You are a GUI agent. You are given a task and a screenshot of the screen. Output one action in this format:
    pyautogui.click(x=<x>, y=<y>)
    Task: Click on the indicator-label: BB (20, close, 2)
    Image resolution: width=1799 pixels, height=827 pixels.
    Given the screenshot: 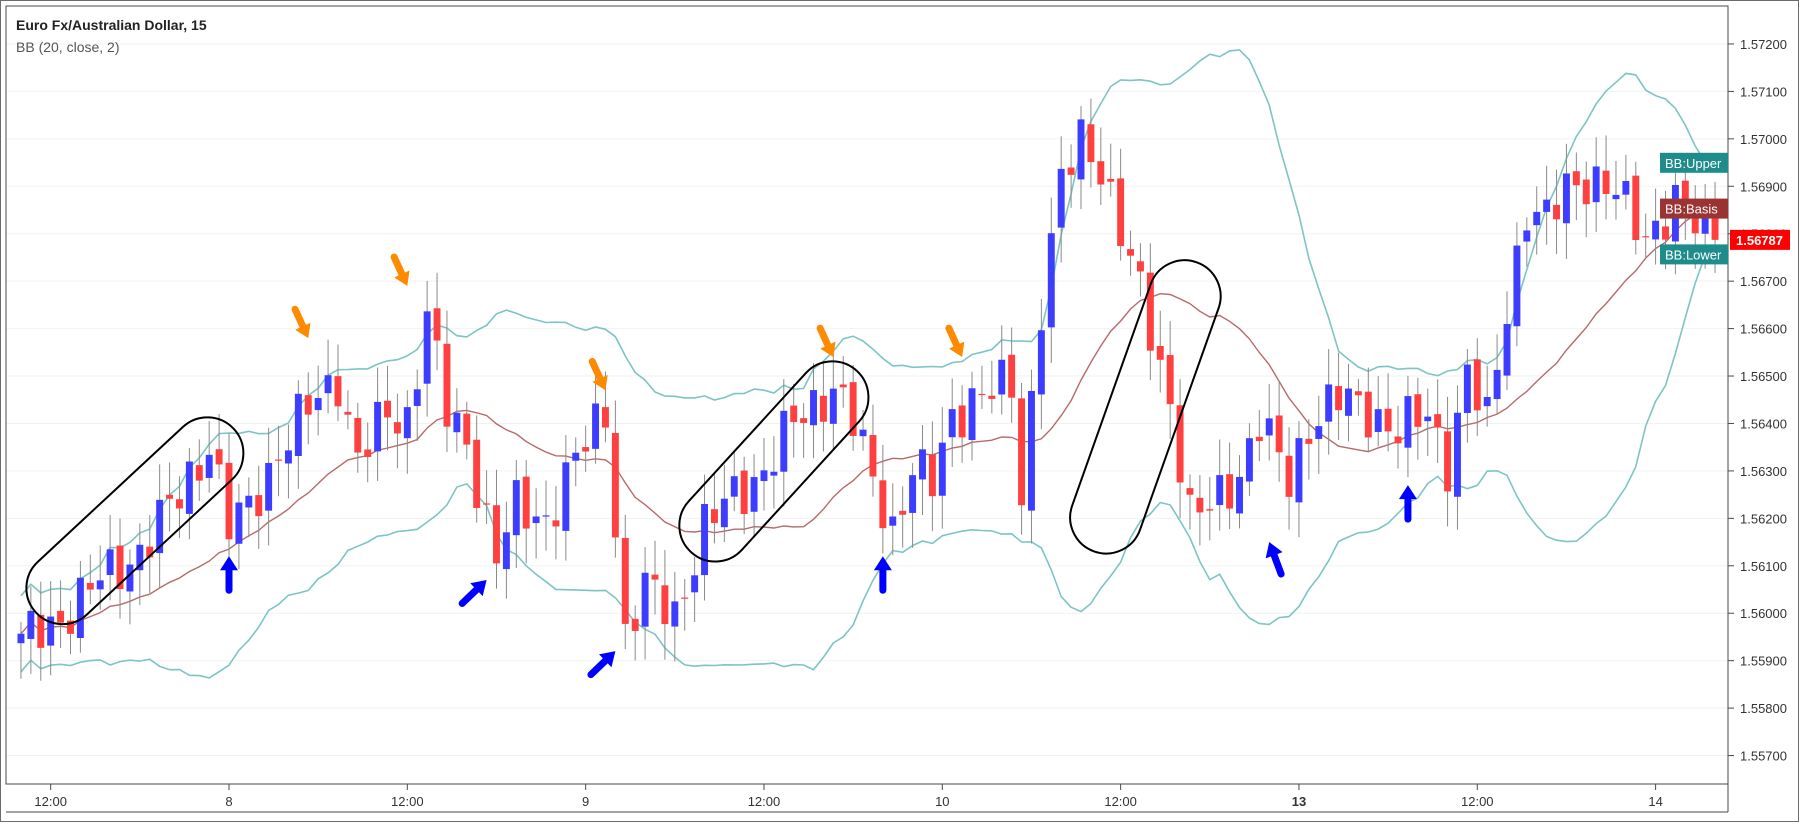 What is the action you would take?
    pyautogui.click(x=68, y=47)
    